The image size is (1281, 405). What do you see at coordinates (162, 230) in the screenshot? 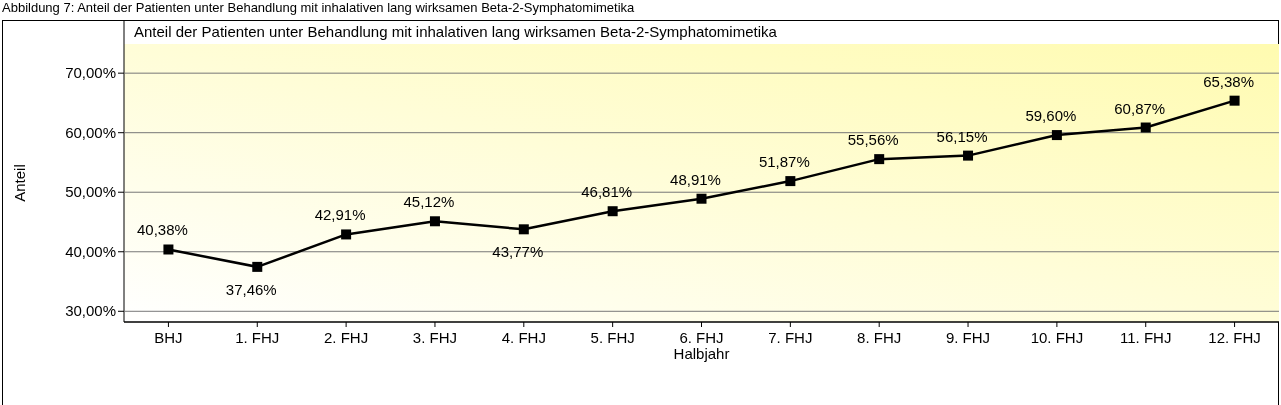
I see `data-label: 40,38%` at bounding box center [162, 230].